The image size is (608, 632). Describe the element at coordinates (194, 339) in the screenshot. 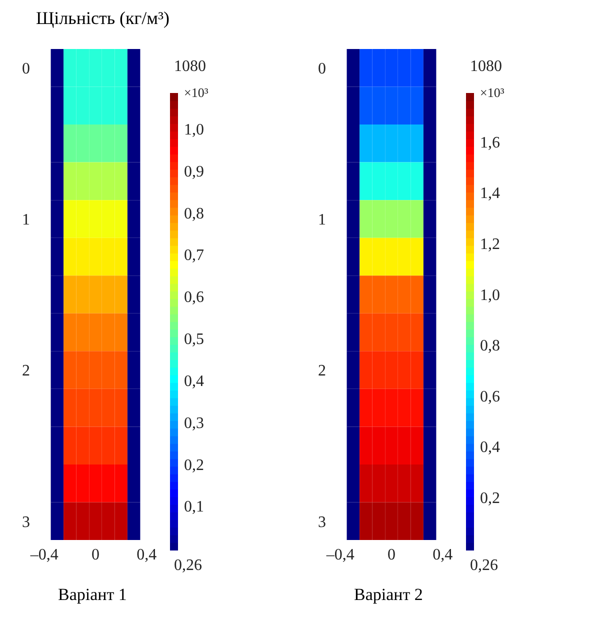

I see `color-bar-label: 0,5` at that location.